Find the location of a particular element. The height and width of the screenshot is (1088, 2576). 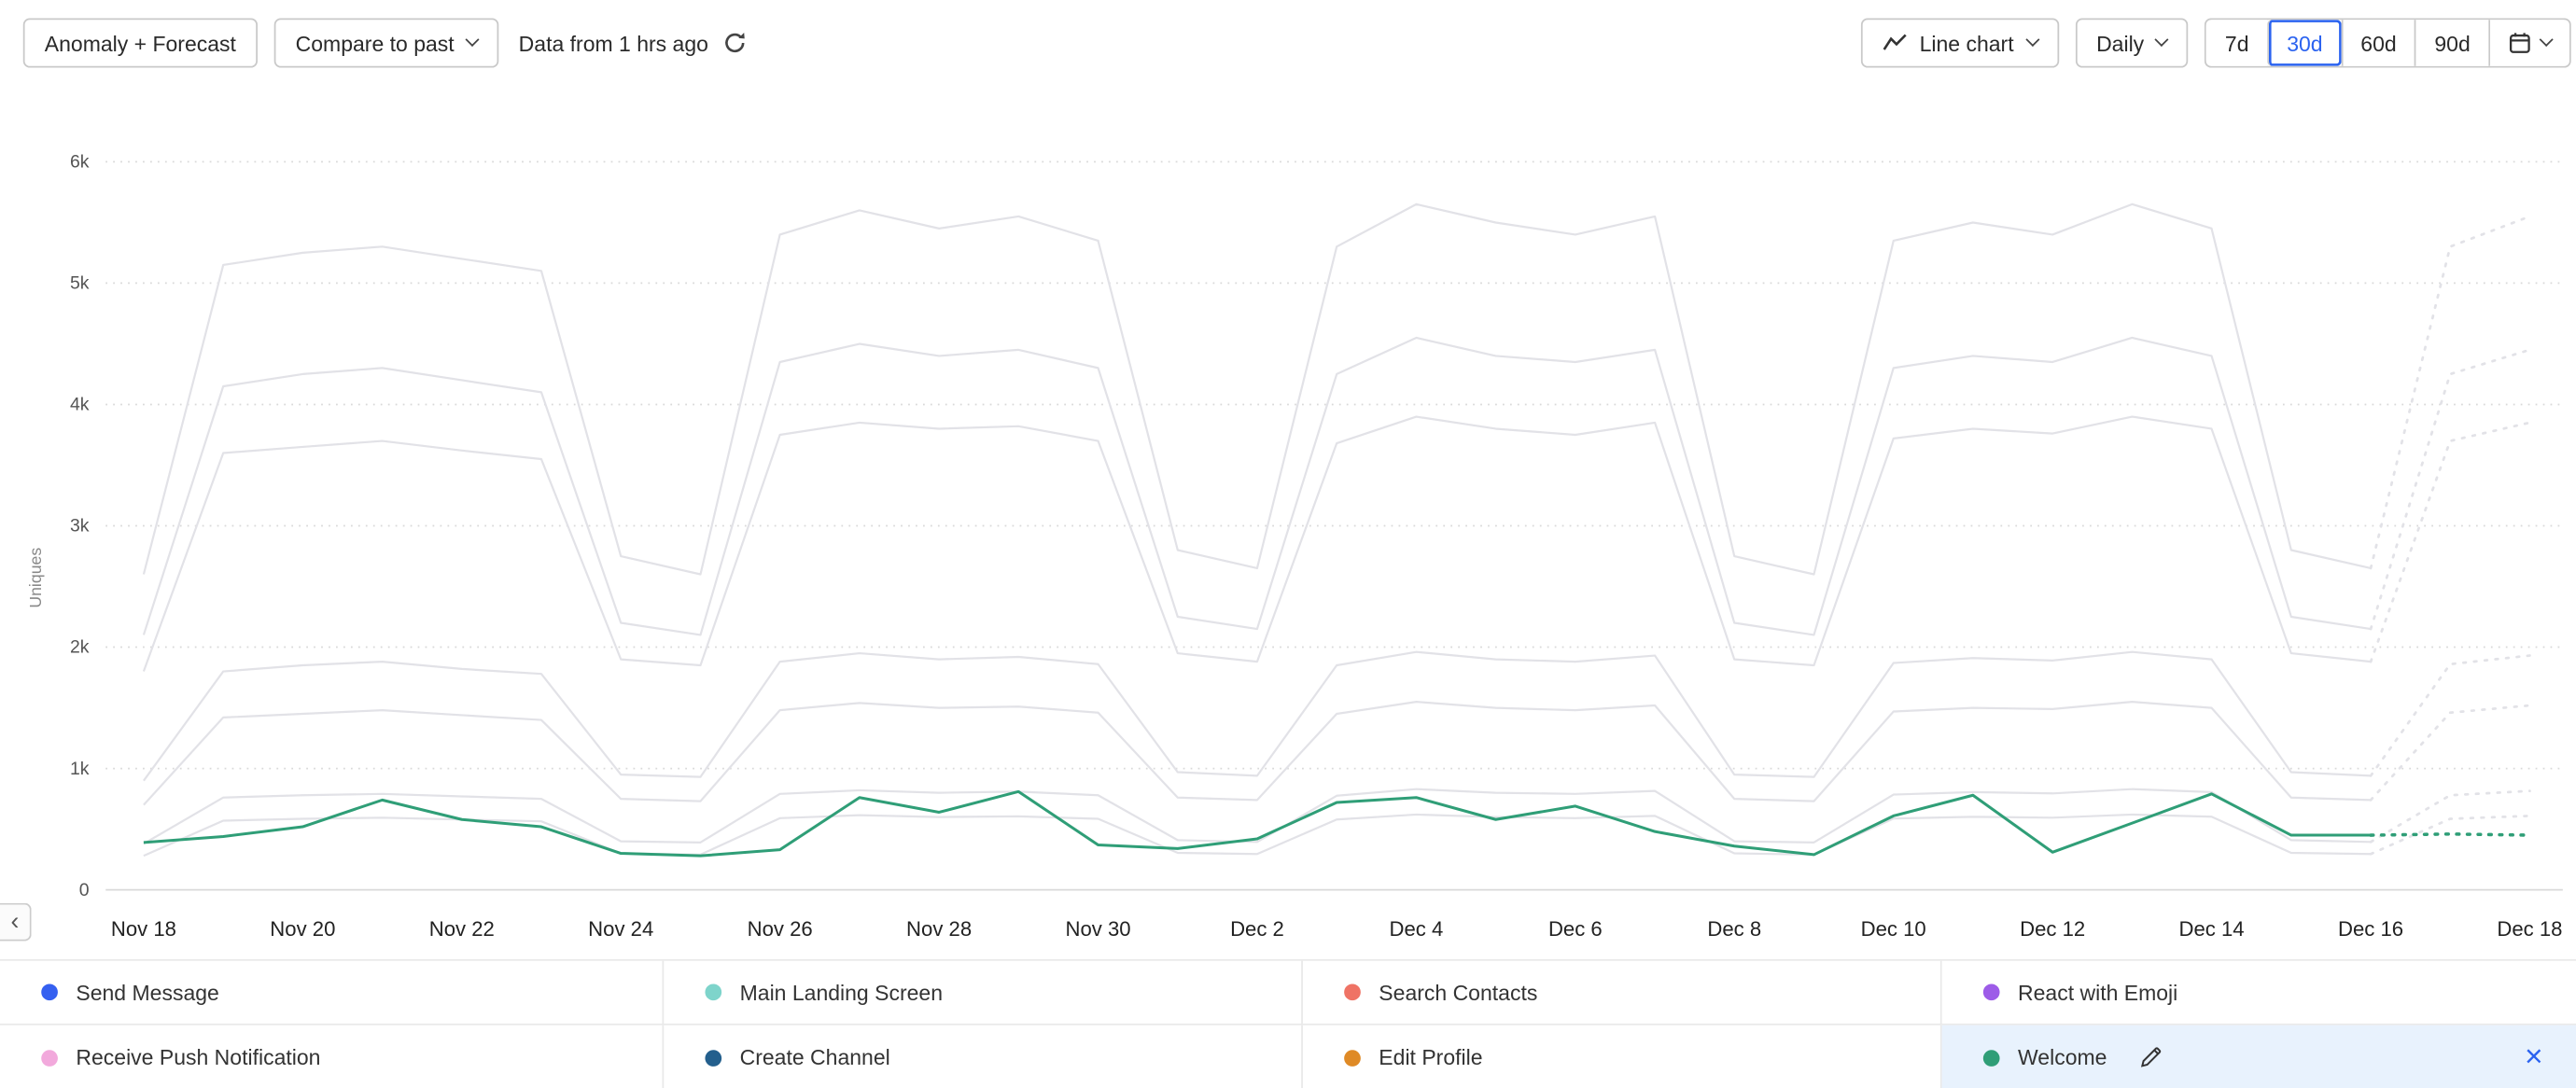

svg-text: Nov 18 is located at coordinates (143, 929).